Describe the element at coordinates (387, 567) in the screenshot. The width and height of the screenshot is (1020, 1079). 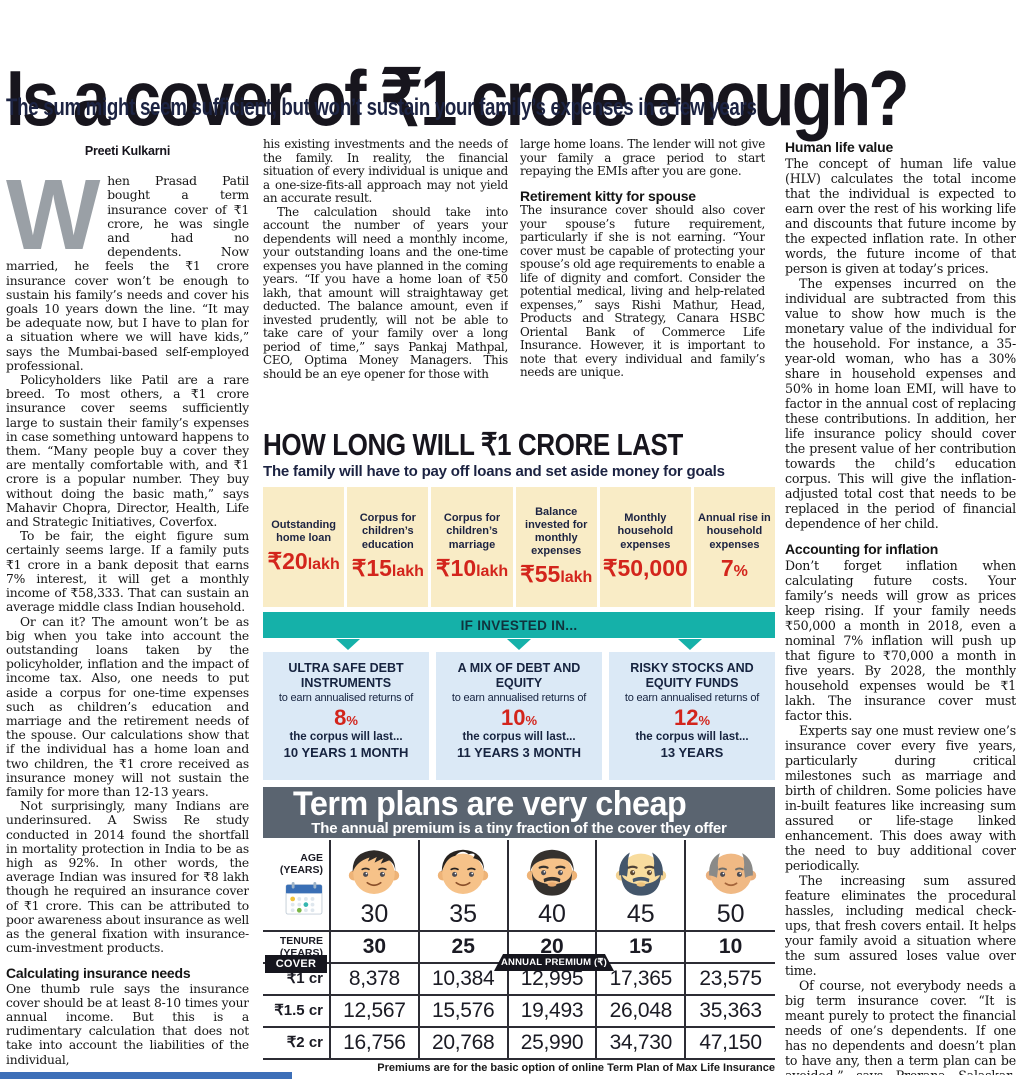
I see `summary-box-value: ₹15lakh` at that location.